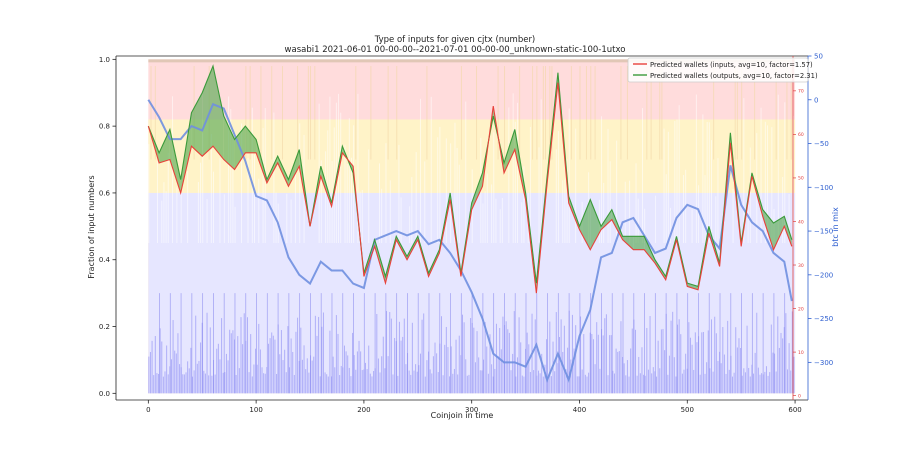  What do you see at coordinates (471, 410) in the screenshot?
I see `x-tick-label: 300` at bounding box center [471, 410].